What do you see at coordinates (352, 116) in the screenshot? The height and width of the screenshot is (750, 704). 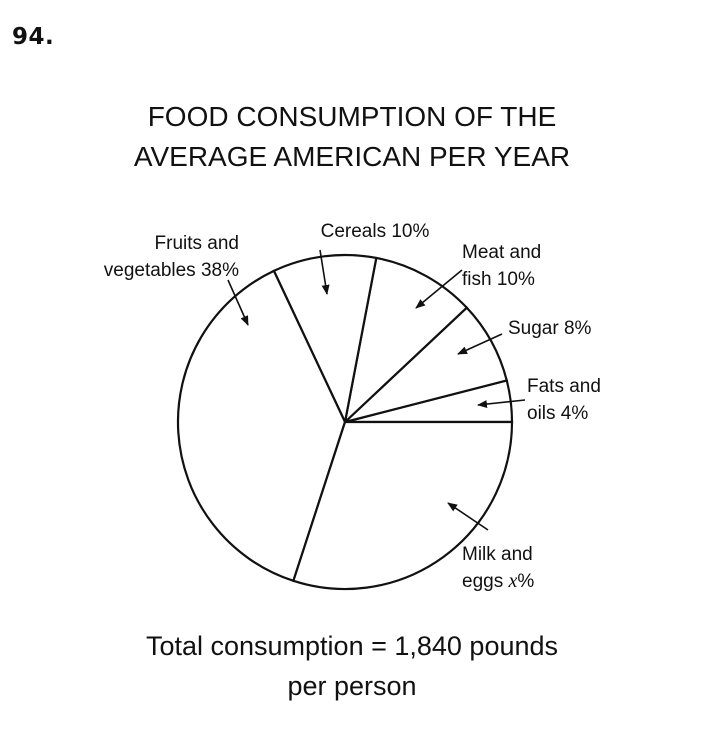 I see `chart-title-line-1: FOOD CONSUMPTION OF THE` at bounding box center [352, 116].